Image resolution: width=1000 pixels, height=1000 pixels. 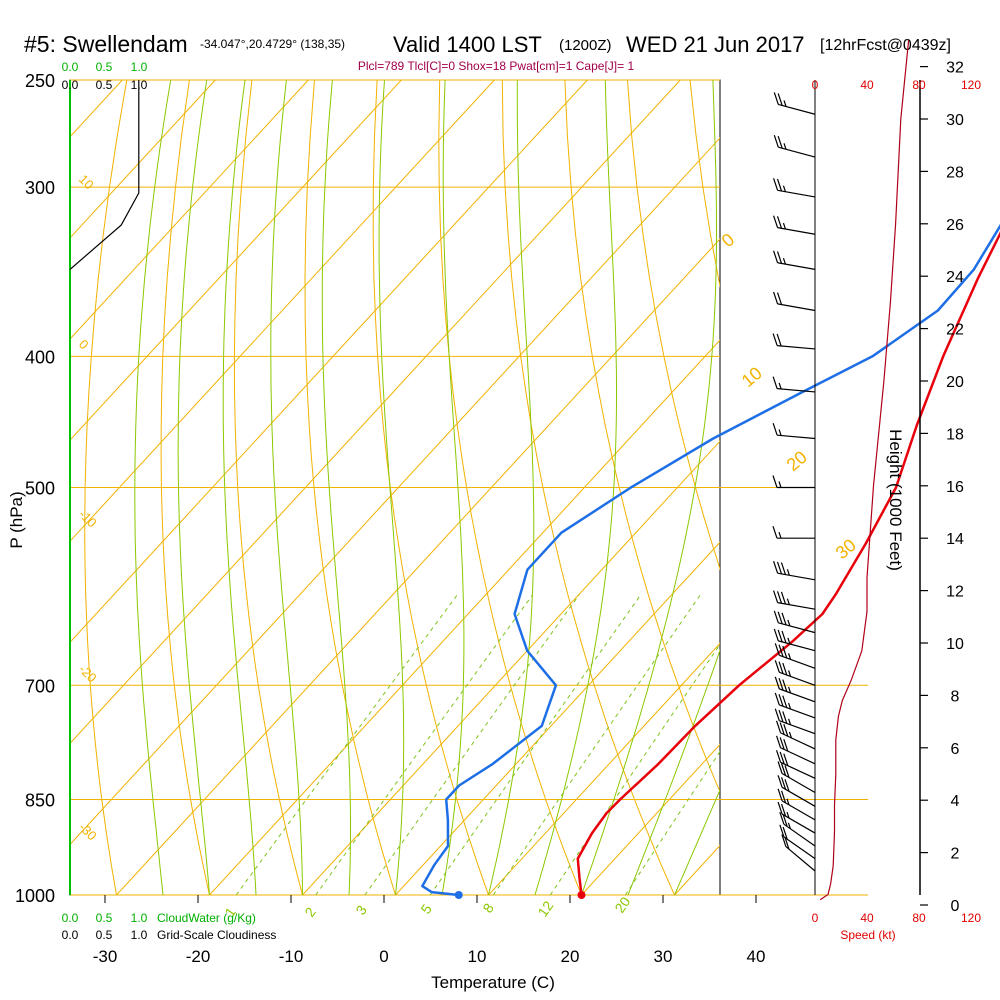 What do you see at coordinates (815, 85) in the screenshot?
I see `speed-tick-top: 0` at bounding box center [815, 85].